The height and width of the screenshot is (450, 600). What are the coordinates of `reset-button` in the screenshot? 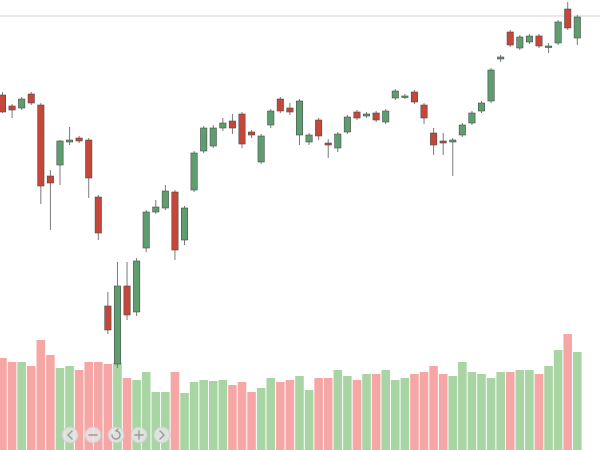 It's located at (116, 435).